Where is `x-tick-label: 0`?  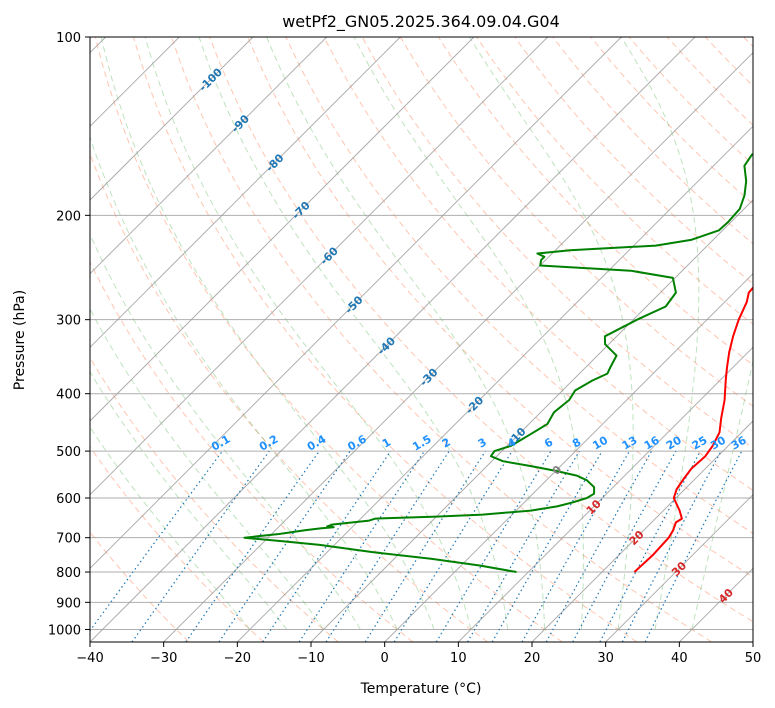
x-tick-label: 0 is located at coordinates (385, 658).